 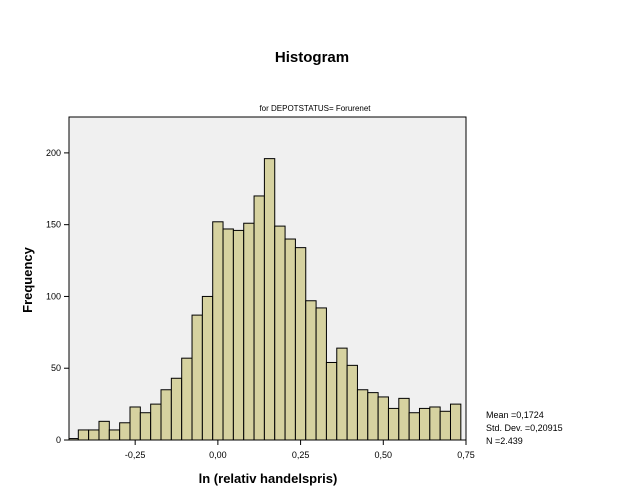 I want to click on y-tick-label: 150, so click(x=53, y=225).